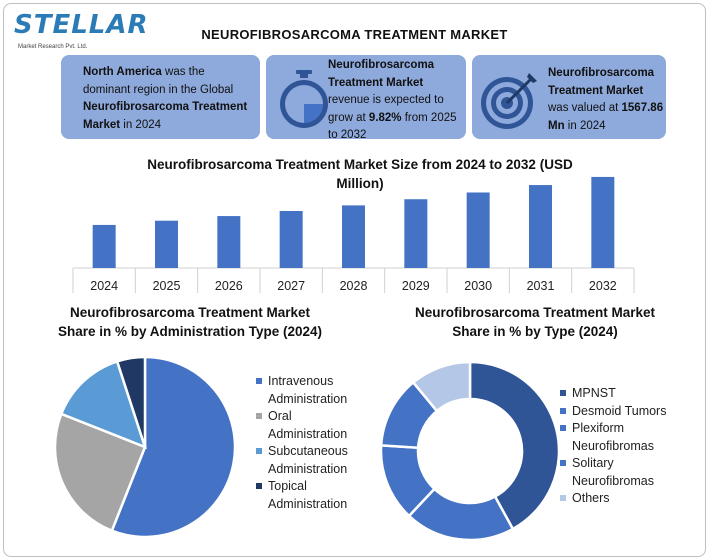 The width and height of the screenshot is (709, 560). Describe the element at coordinates (392, 126) in the screenshot. I see `growth-years-text: from 2025 to 2032` at that location.